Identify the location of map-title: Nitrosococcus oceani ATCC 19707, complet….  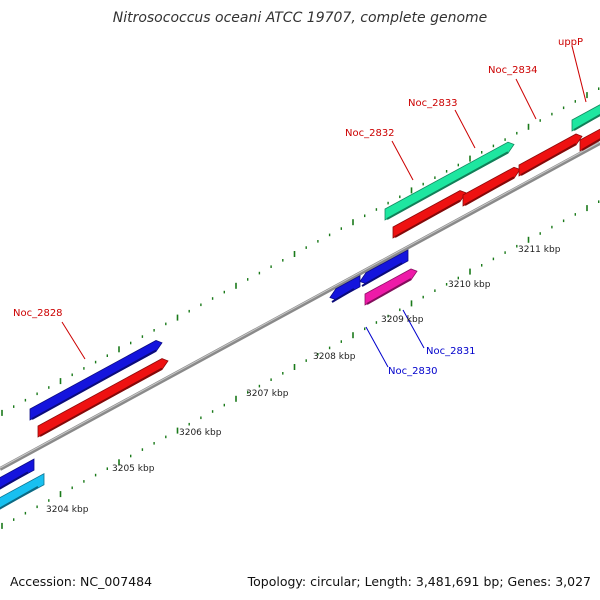
(300, 18).